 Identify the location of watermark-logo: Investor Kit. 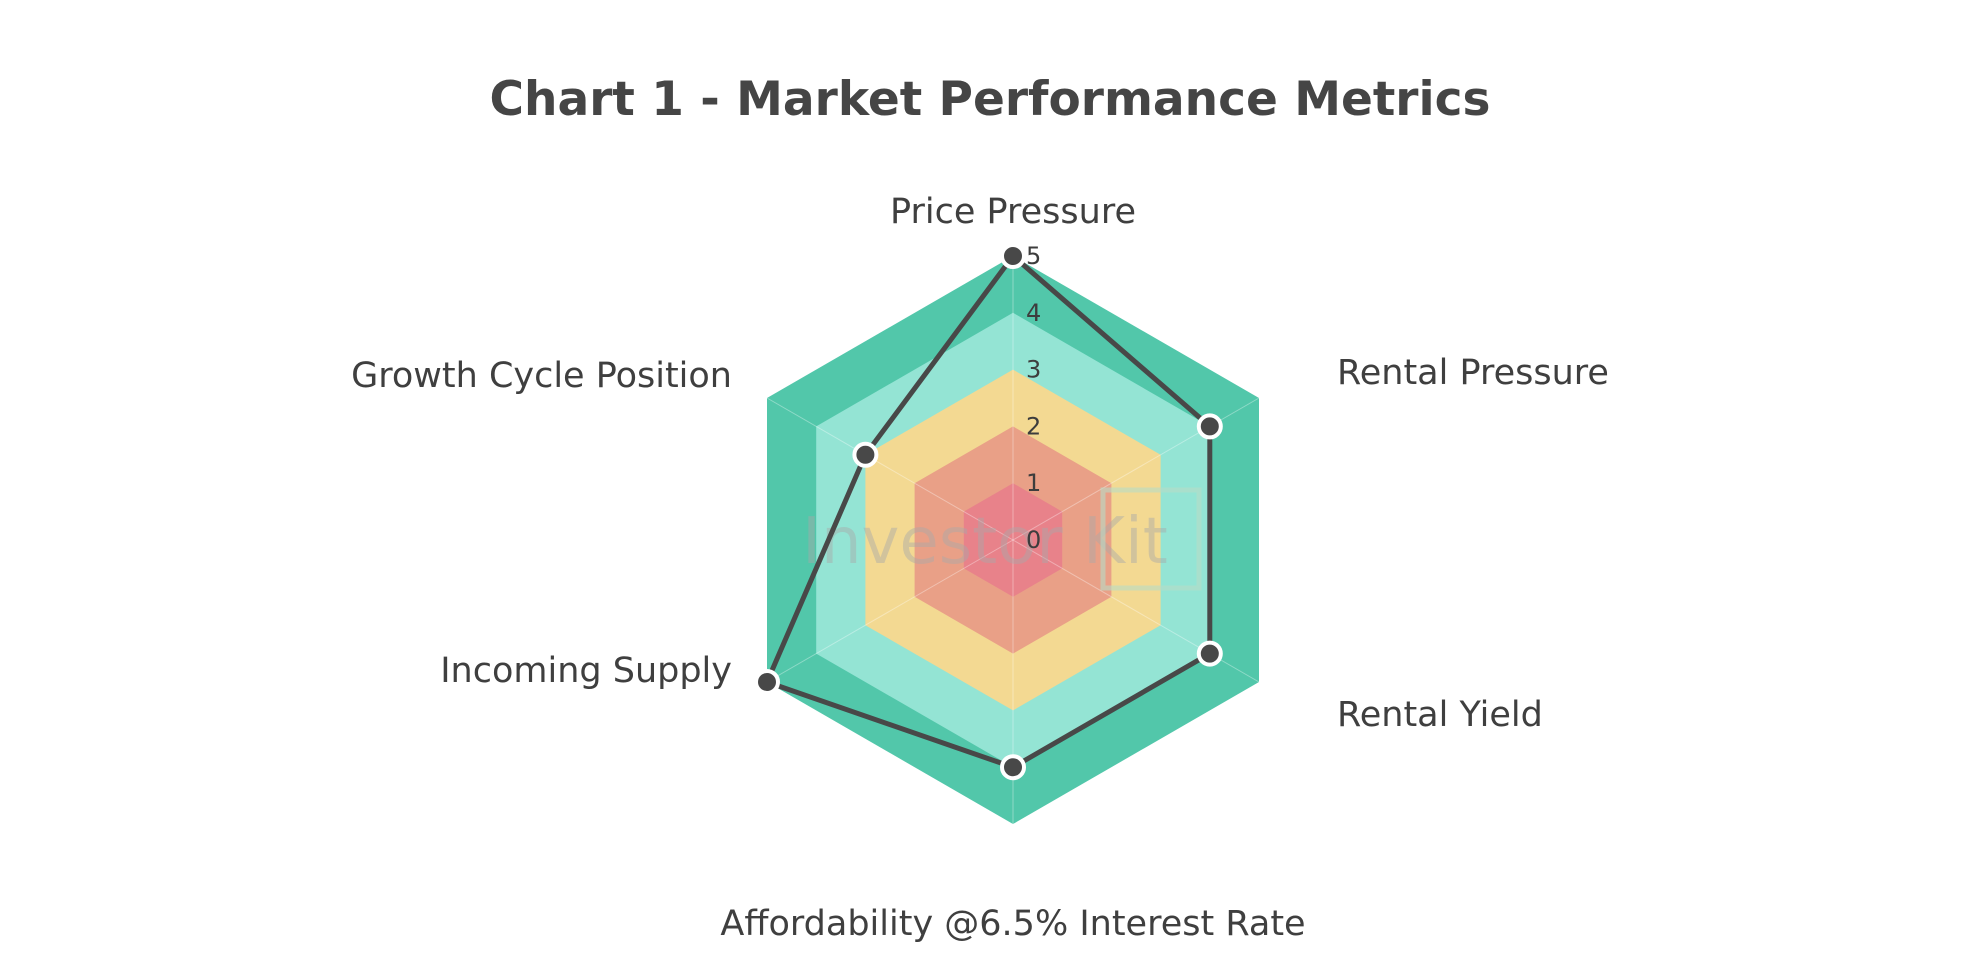
(1002, 539).